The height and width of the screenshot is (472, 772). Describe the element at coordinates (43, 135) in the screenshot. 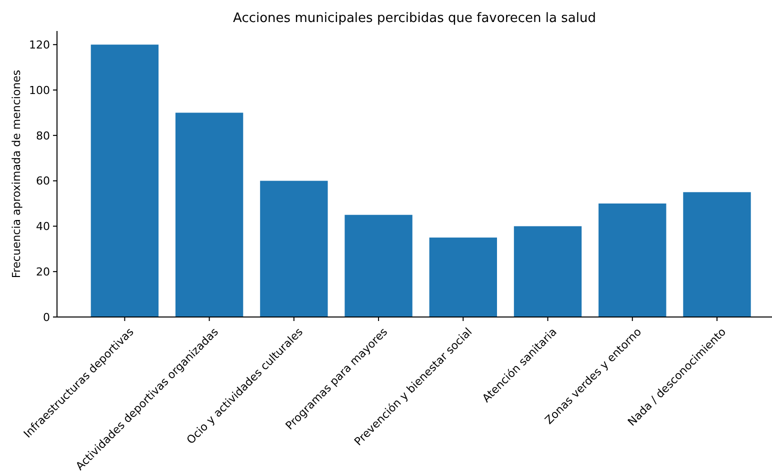

I see `y-tick-label: 80` at that location.